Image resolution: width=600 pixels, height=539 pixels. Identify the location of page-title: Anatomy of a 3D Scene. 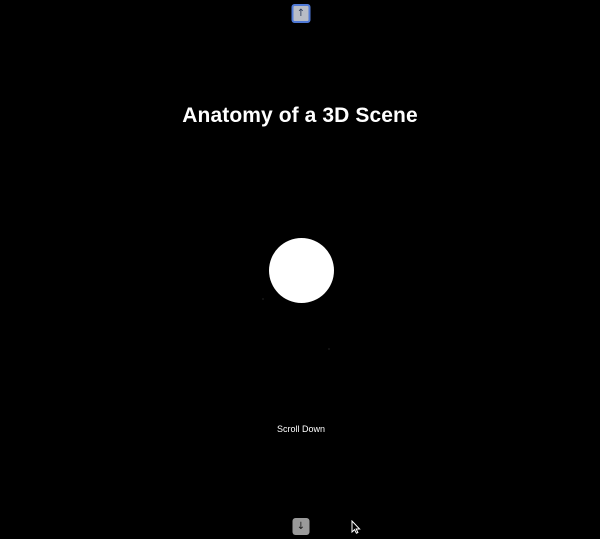
(300, 115).